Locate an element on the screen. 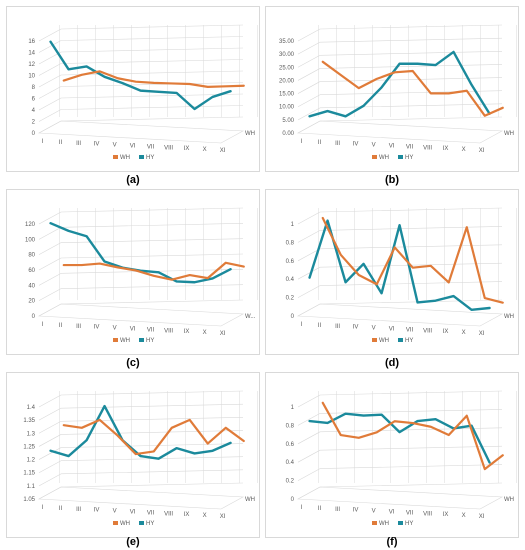  series-line-wh is located at coordinates (412, 88).